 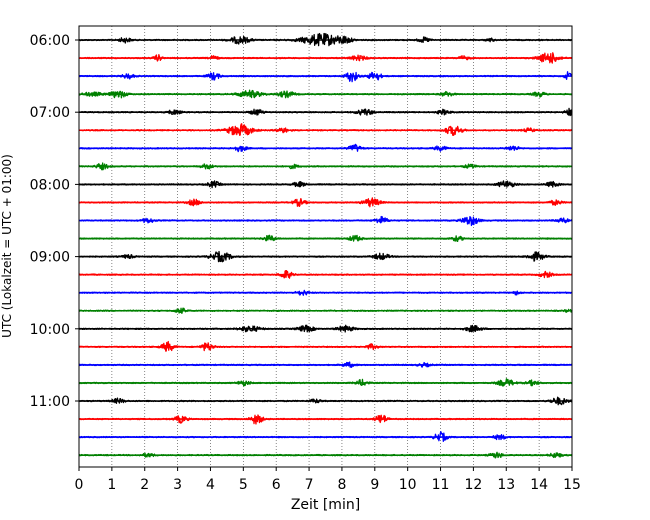 What do you see at coordinates (210, 485) in the screenshot?
I see `x-tick-label: 4` at bounding box center [210, 485].